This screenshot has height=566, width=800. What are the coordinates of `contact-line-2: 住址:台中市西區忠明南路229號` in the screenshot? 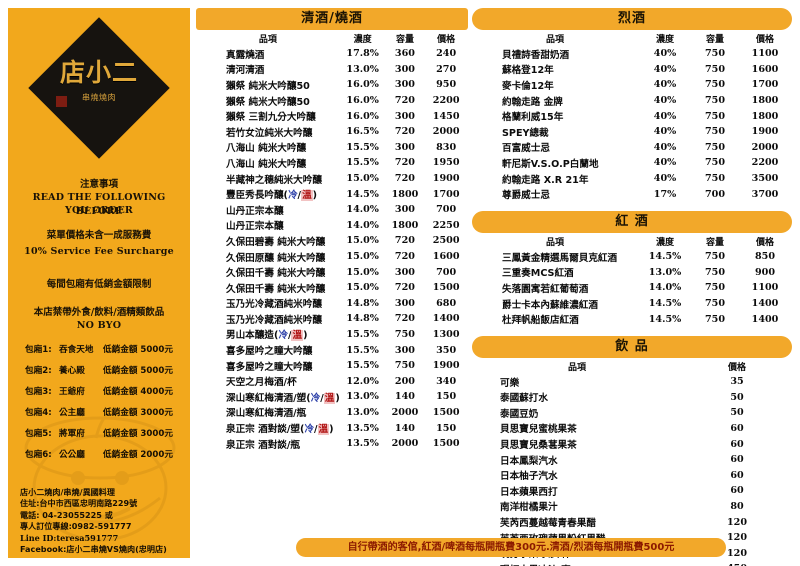 It's located at (79, 503).